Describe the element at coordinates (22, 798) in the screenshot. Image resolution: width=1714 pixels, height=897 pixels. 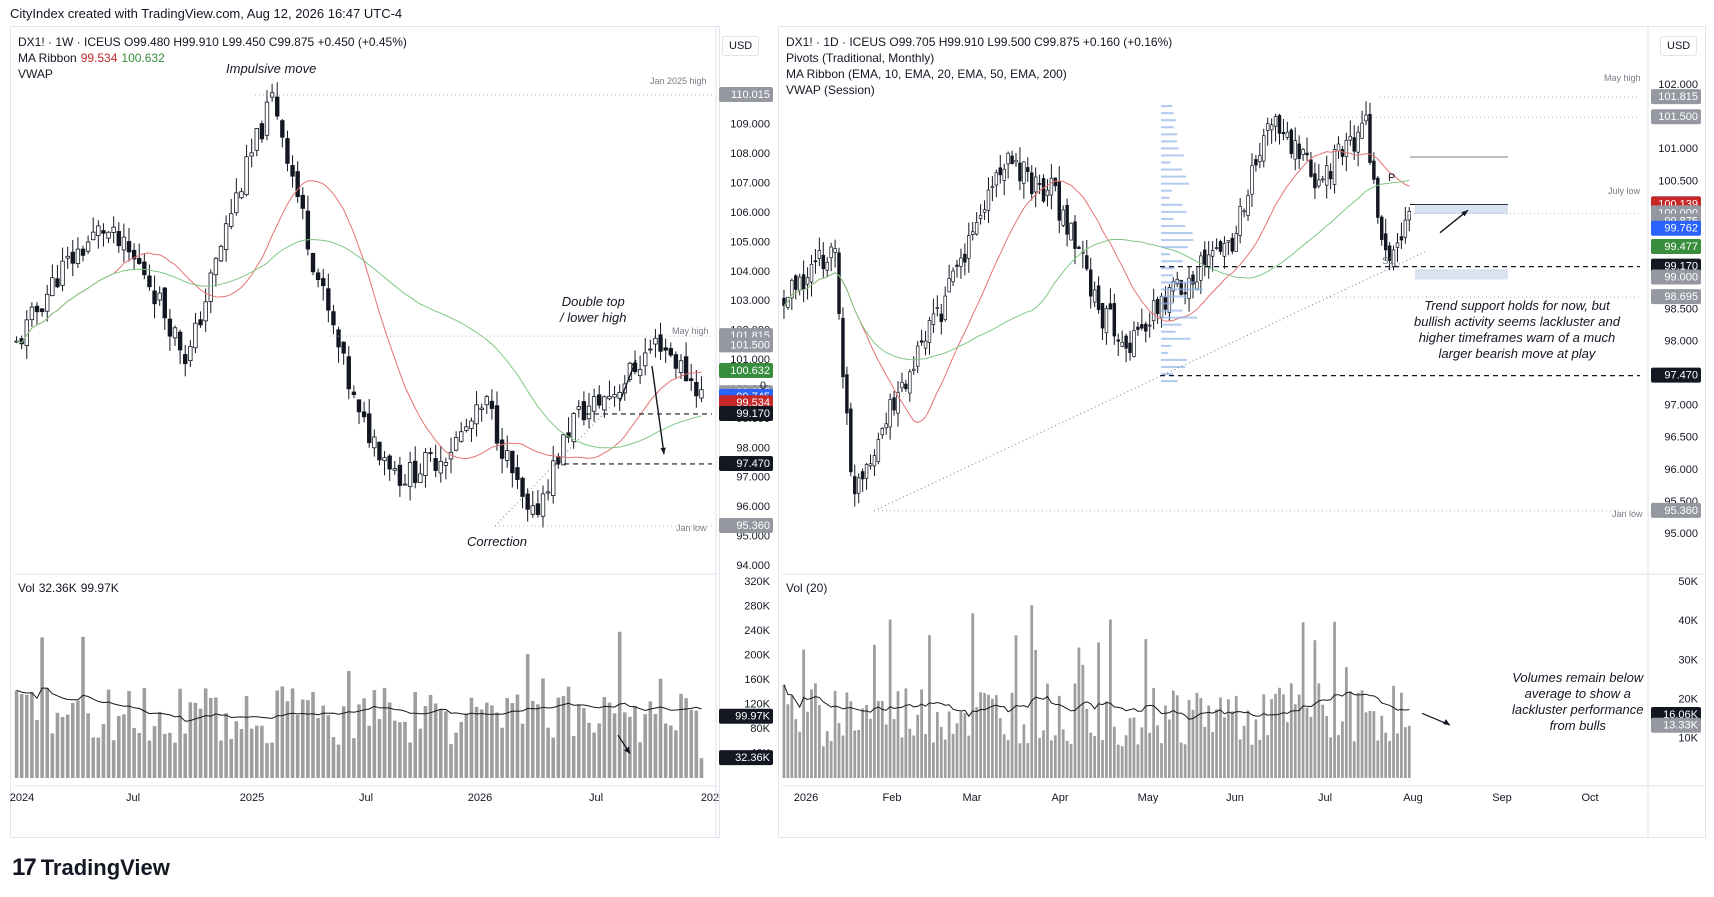
I see `left-xtick: 2024` at that location.